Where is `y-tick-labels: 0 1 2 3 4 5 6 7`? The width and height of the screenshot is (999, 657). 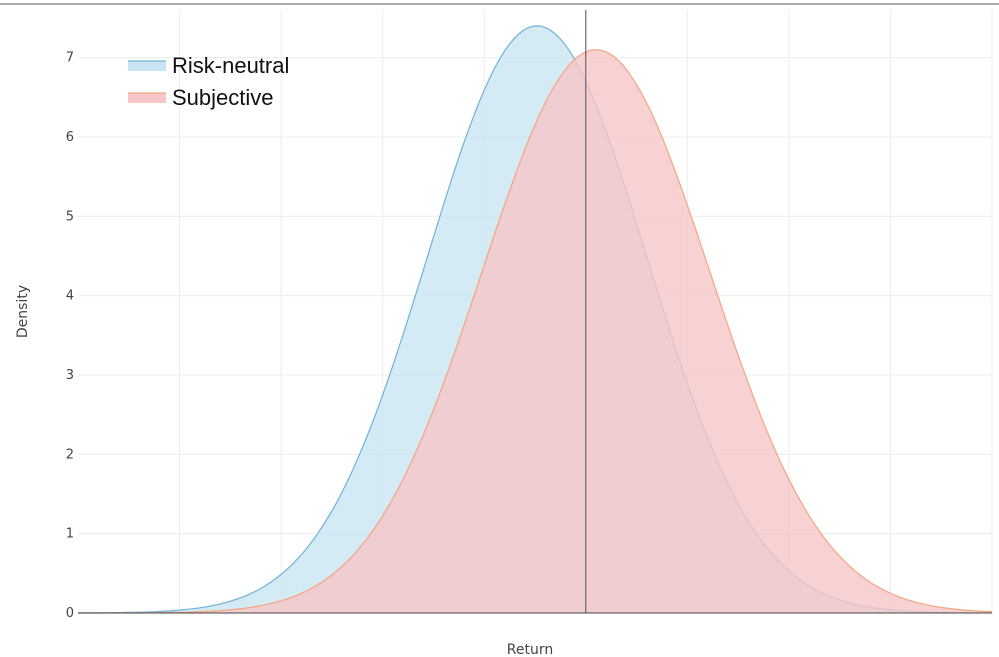 y-tick-labels: 0 1 2 3 4 5 6 7 is located at coordinates (70, 336).